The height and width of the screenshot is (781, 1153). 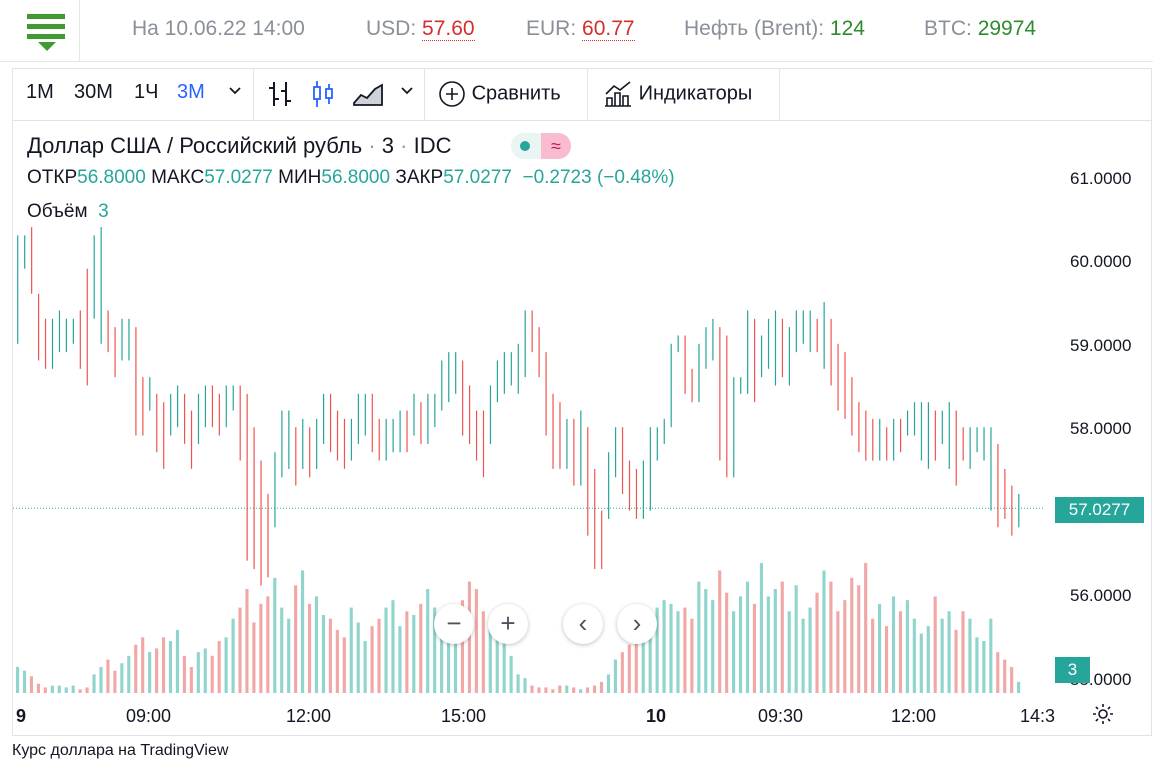 I want to click on chart-style-chevron-icon, so click(x=407, y=94).